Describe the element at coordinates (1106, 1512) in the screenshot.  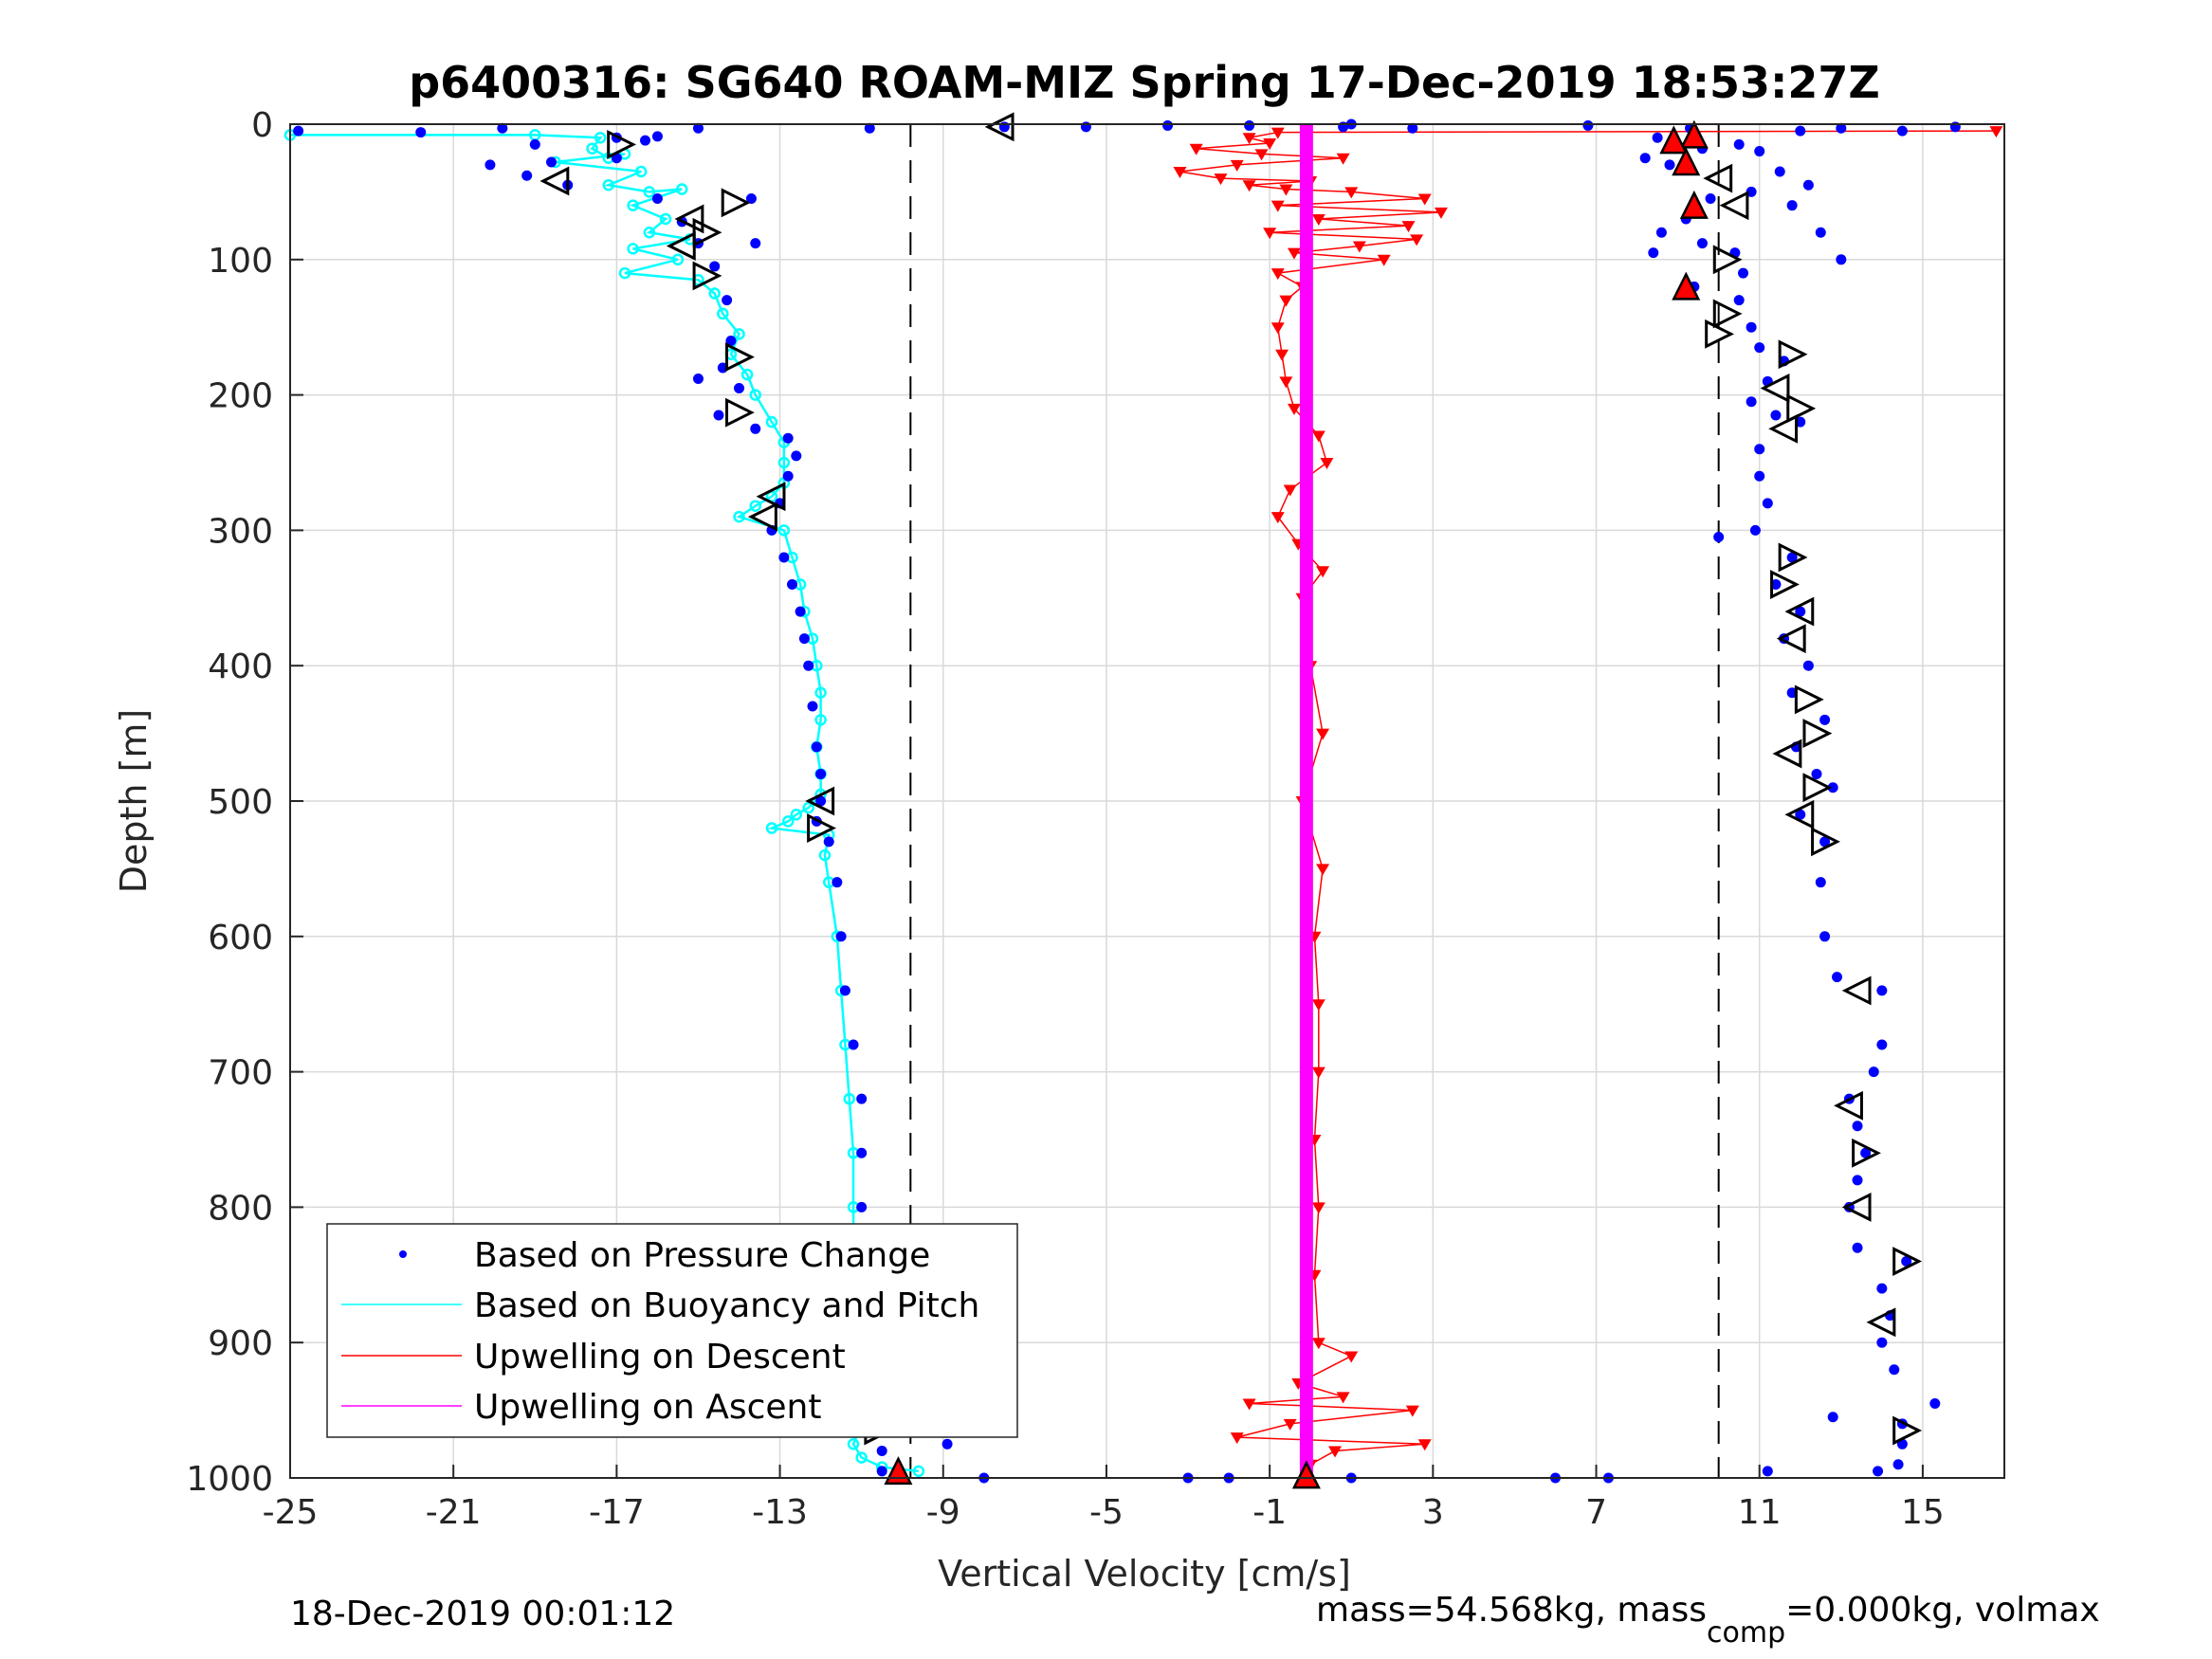
I see `x-tick-label: -5` at that location.